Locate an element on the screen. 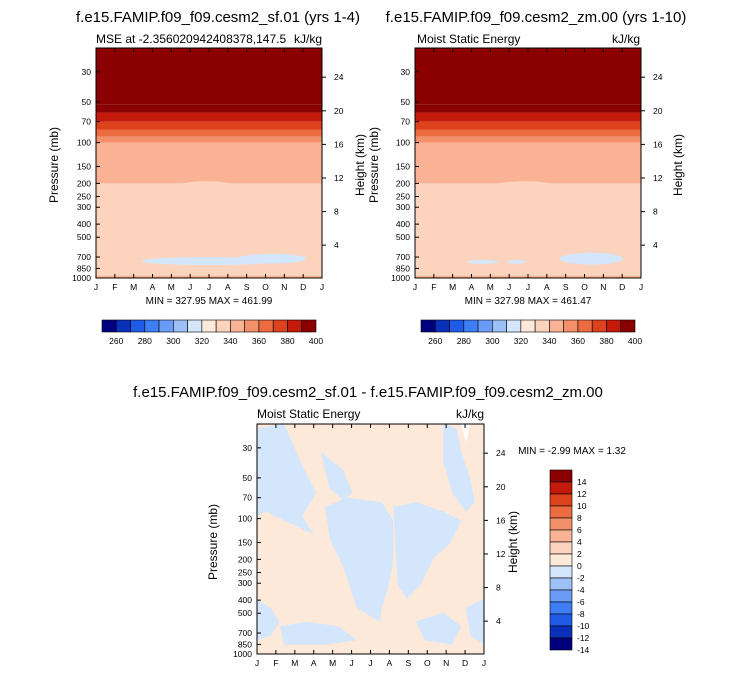  panel-3-ytick-label: 30 is located at coordinates (248, 448).